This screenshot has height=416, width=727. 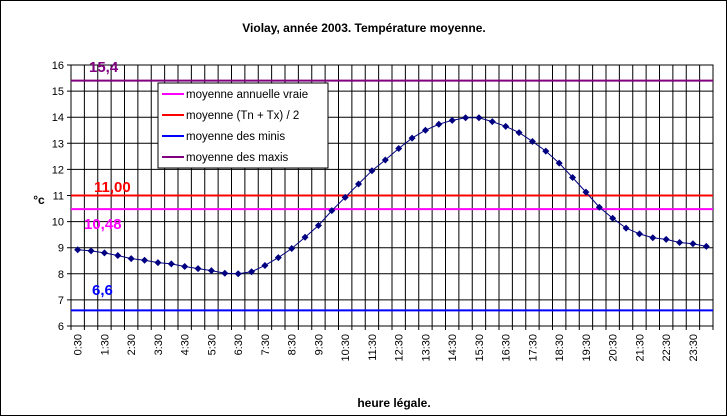 I want to click on x-tick-label: 23:30, so click(x=694, y=348).